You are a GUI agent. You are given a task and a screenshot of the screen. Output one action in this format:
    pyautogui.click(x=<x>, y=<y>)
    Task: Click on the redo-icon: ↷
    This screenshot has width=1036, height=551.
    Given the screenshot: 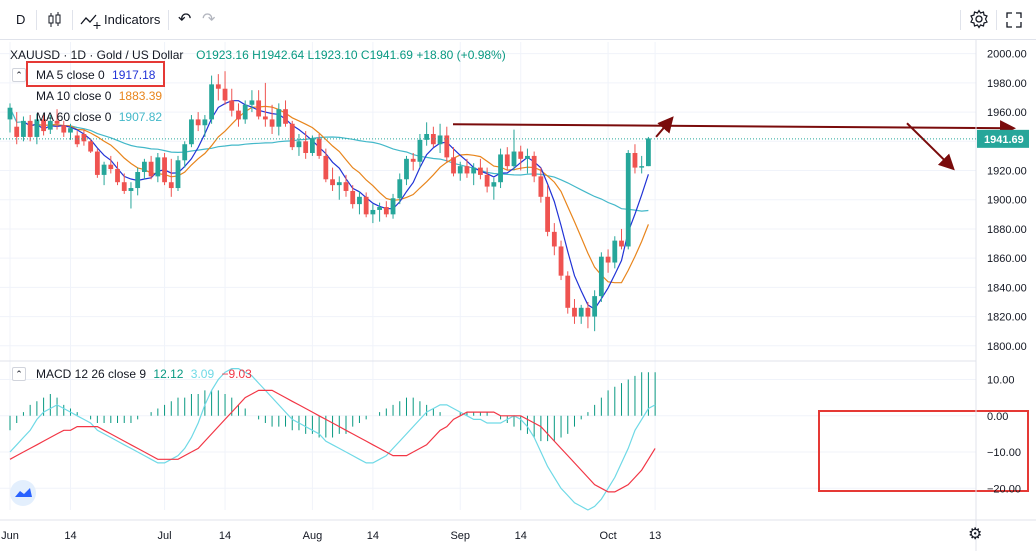 What is the action you would take?
    pyautogui.click(x=209, y=19)
    